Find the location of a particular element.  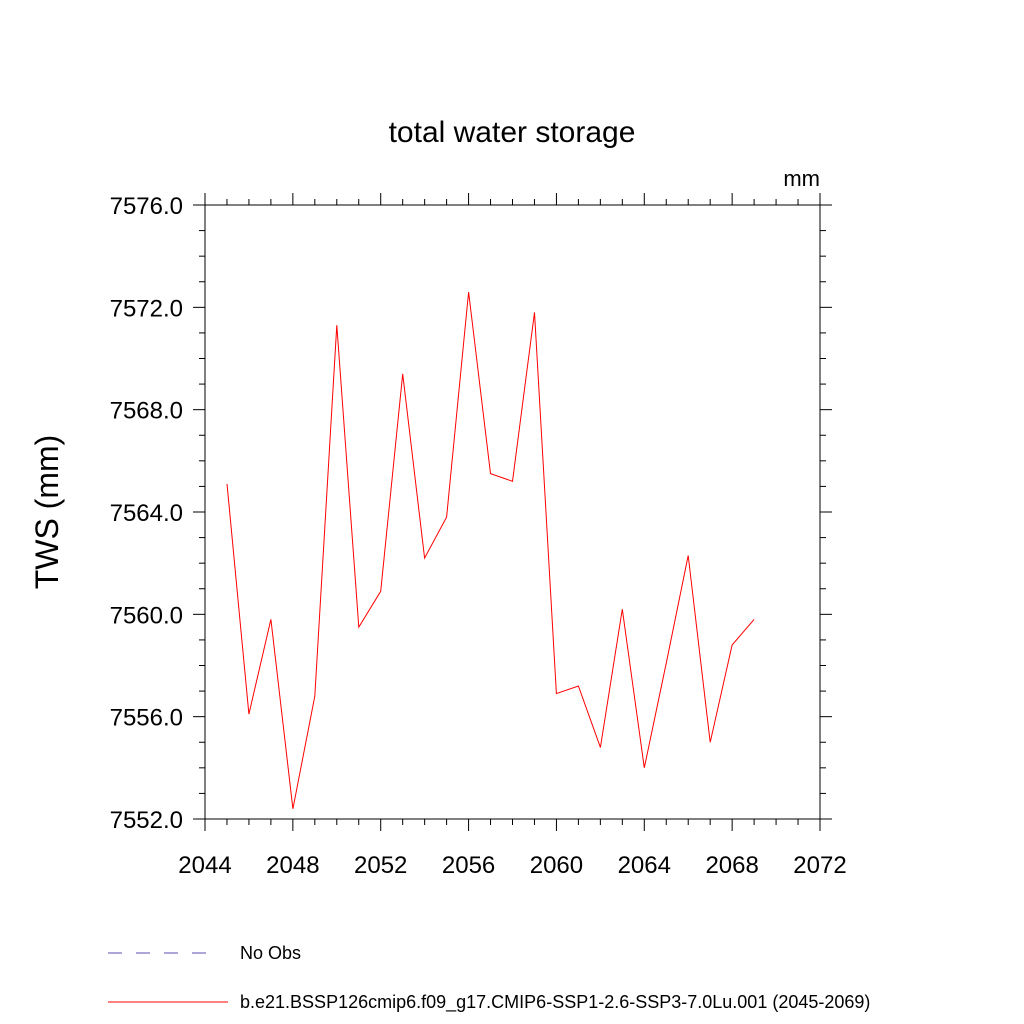

y-tick-label: 7552.0 is located at coordinates (146, 820).